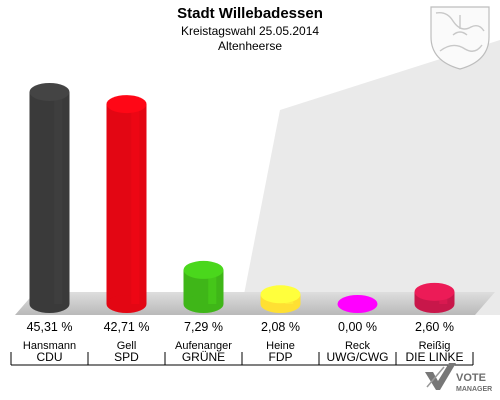 The width and height of the screenshot is (500, 400). Describe the element at coordinates (471, 378) in the screenshot. I see `logo-vote-text: VOTE` at that location.